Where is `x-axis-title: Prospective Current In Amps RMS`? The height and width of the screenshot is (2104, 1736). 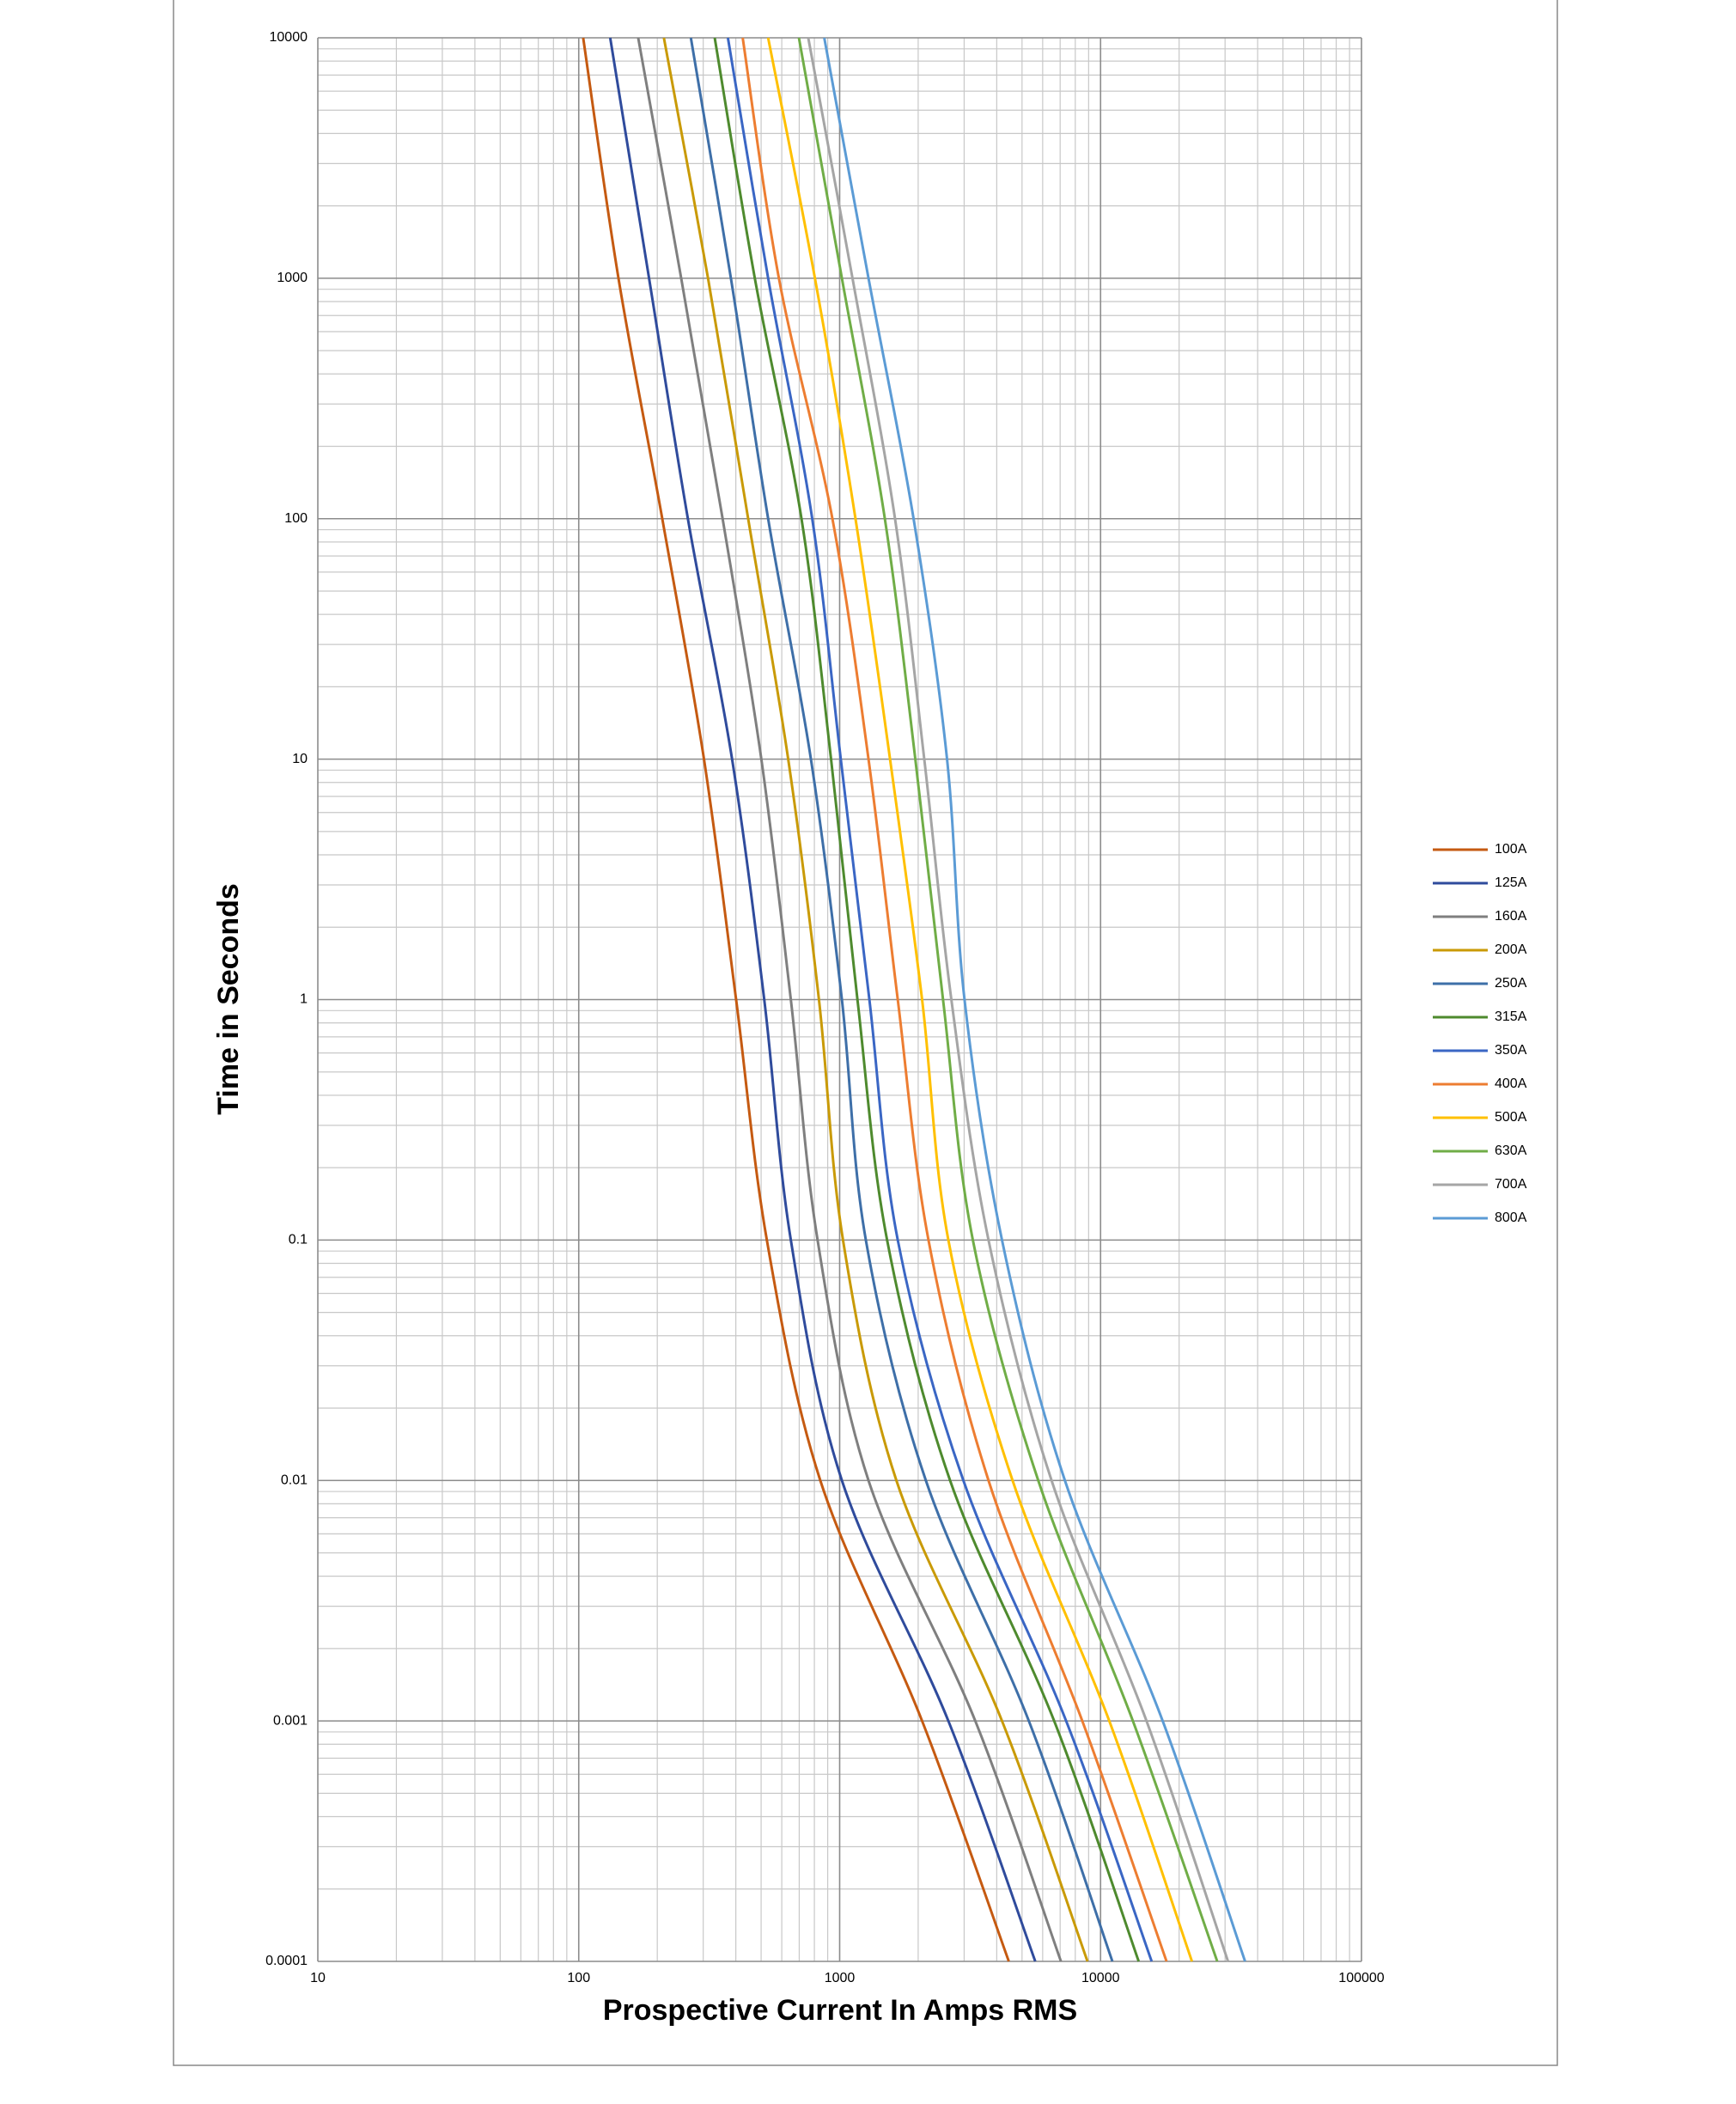 x-axis-title: Prospective Current In Amps RMS is located at coordinates (840, 2010).